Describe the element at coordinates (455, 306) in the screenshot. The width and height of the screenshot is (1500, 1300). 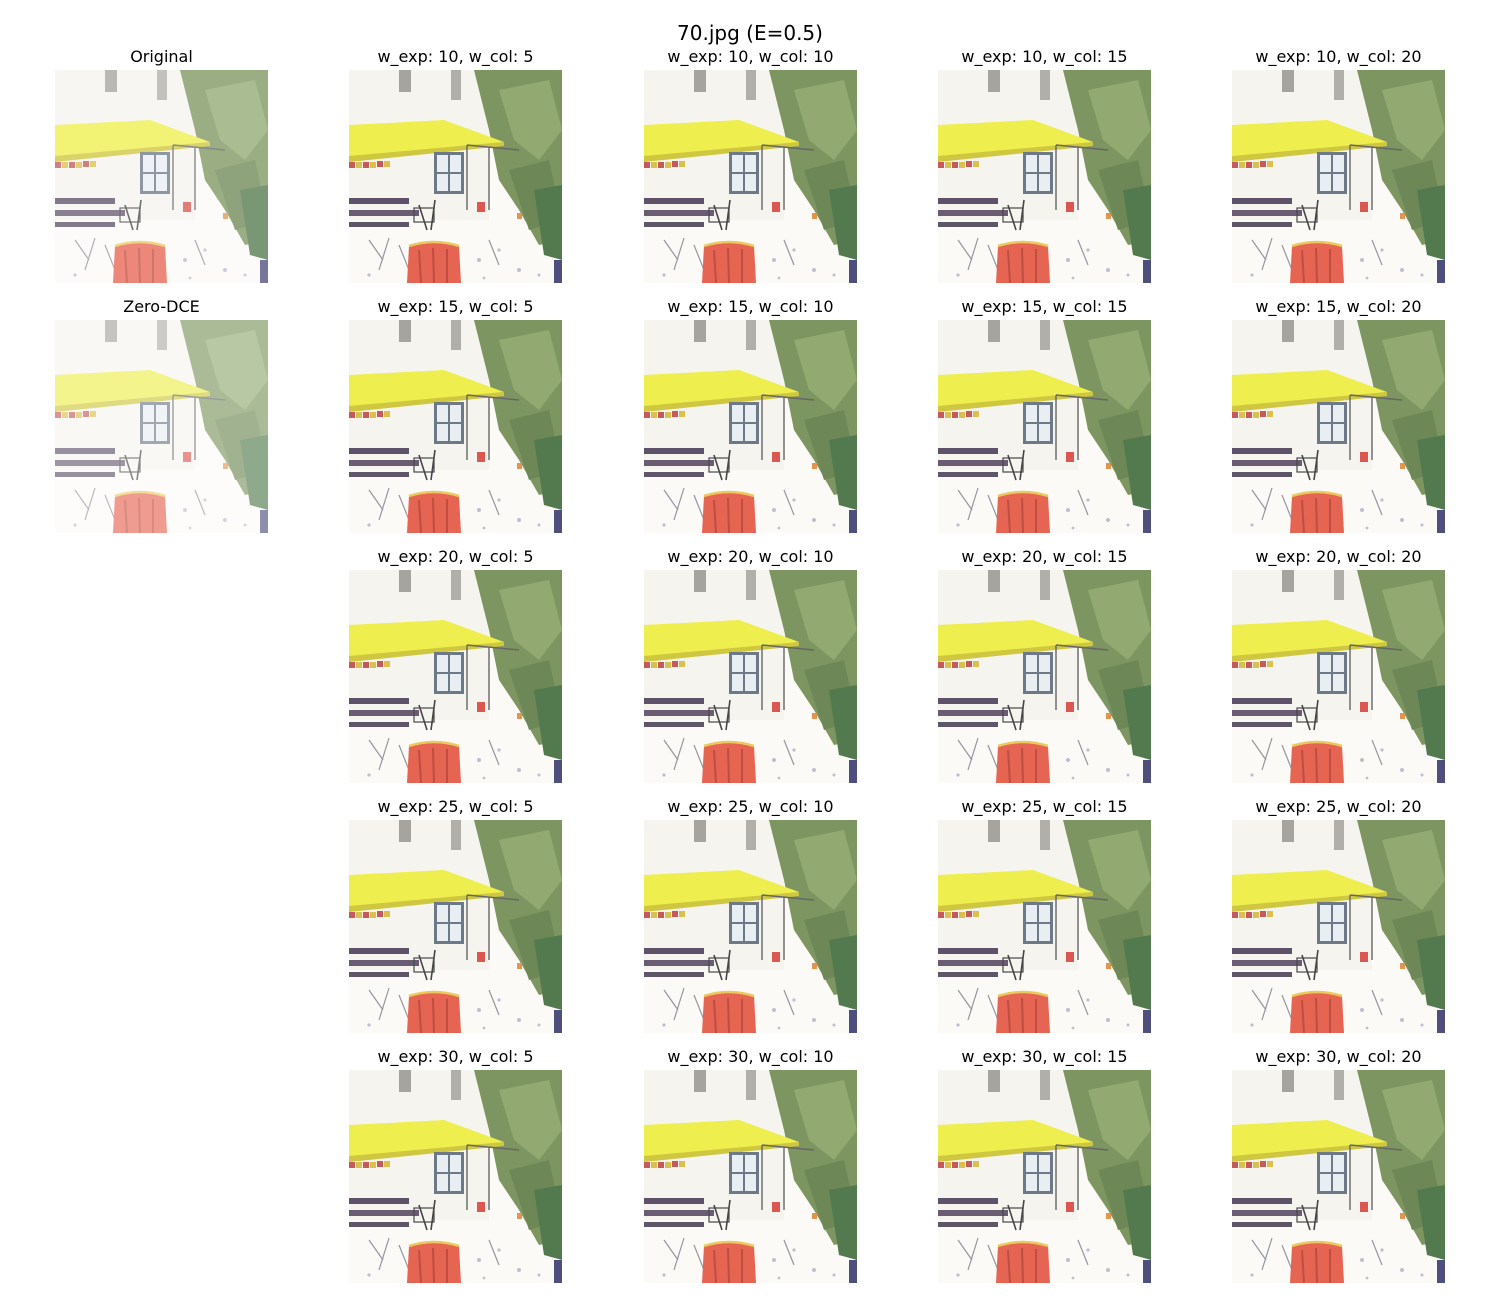
I see `panel-title: w_exp: 15, w_col: 5` at that location.